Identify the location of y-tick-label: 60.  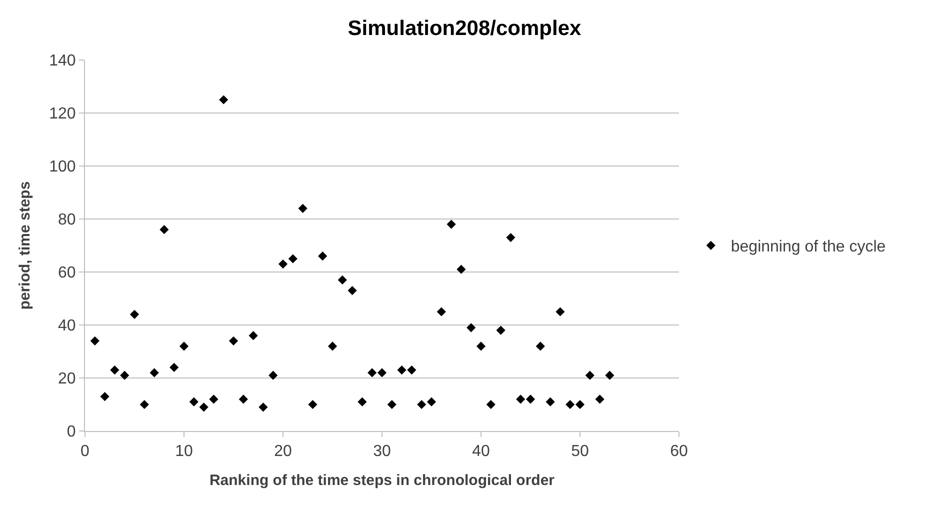
(67, 273).